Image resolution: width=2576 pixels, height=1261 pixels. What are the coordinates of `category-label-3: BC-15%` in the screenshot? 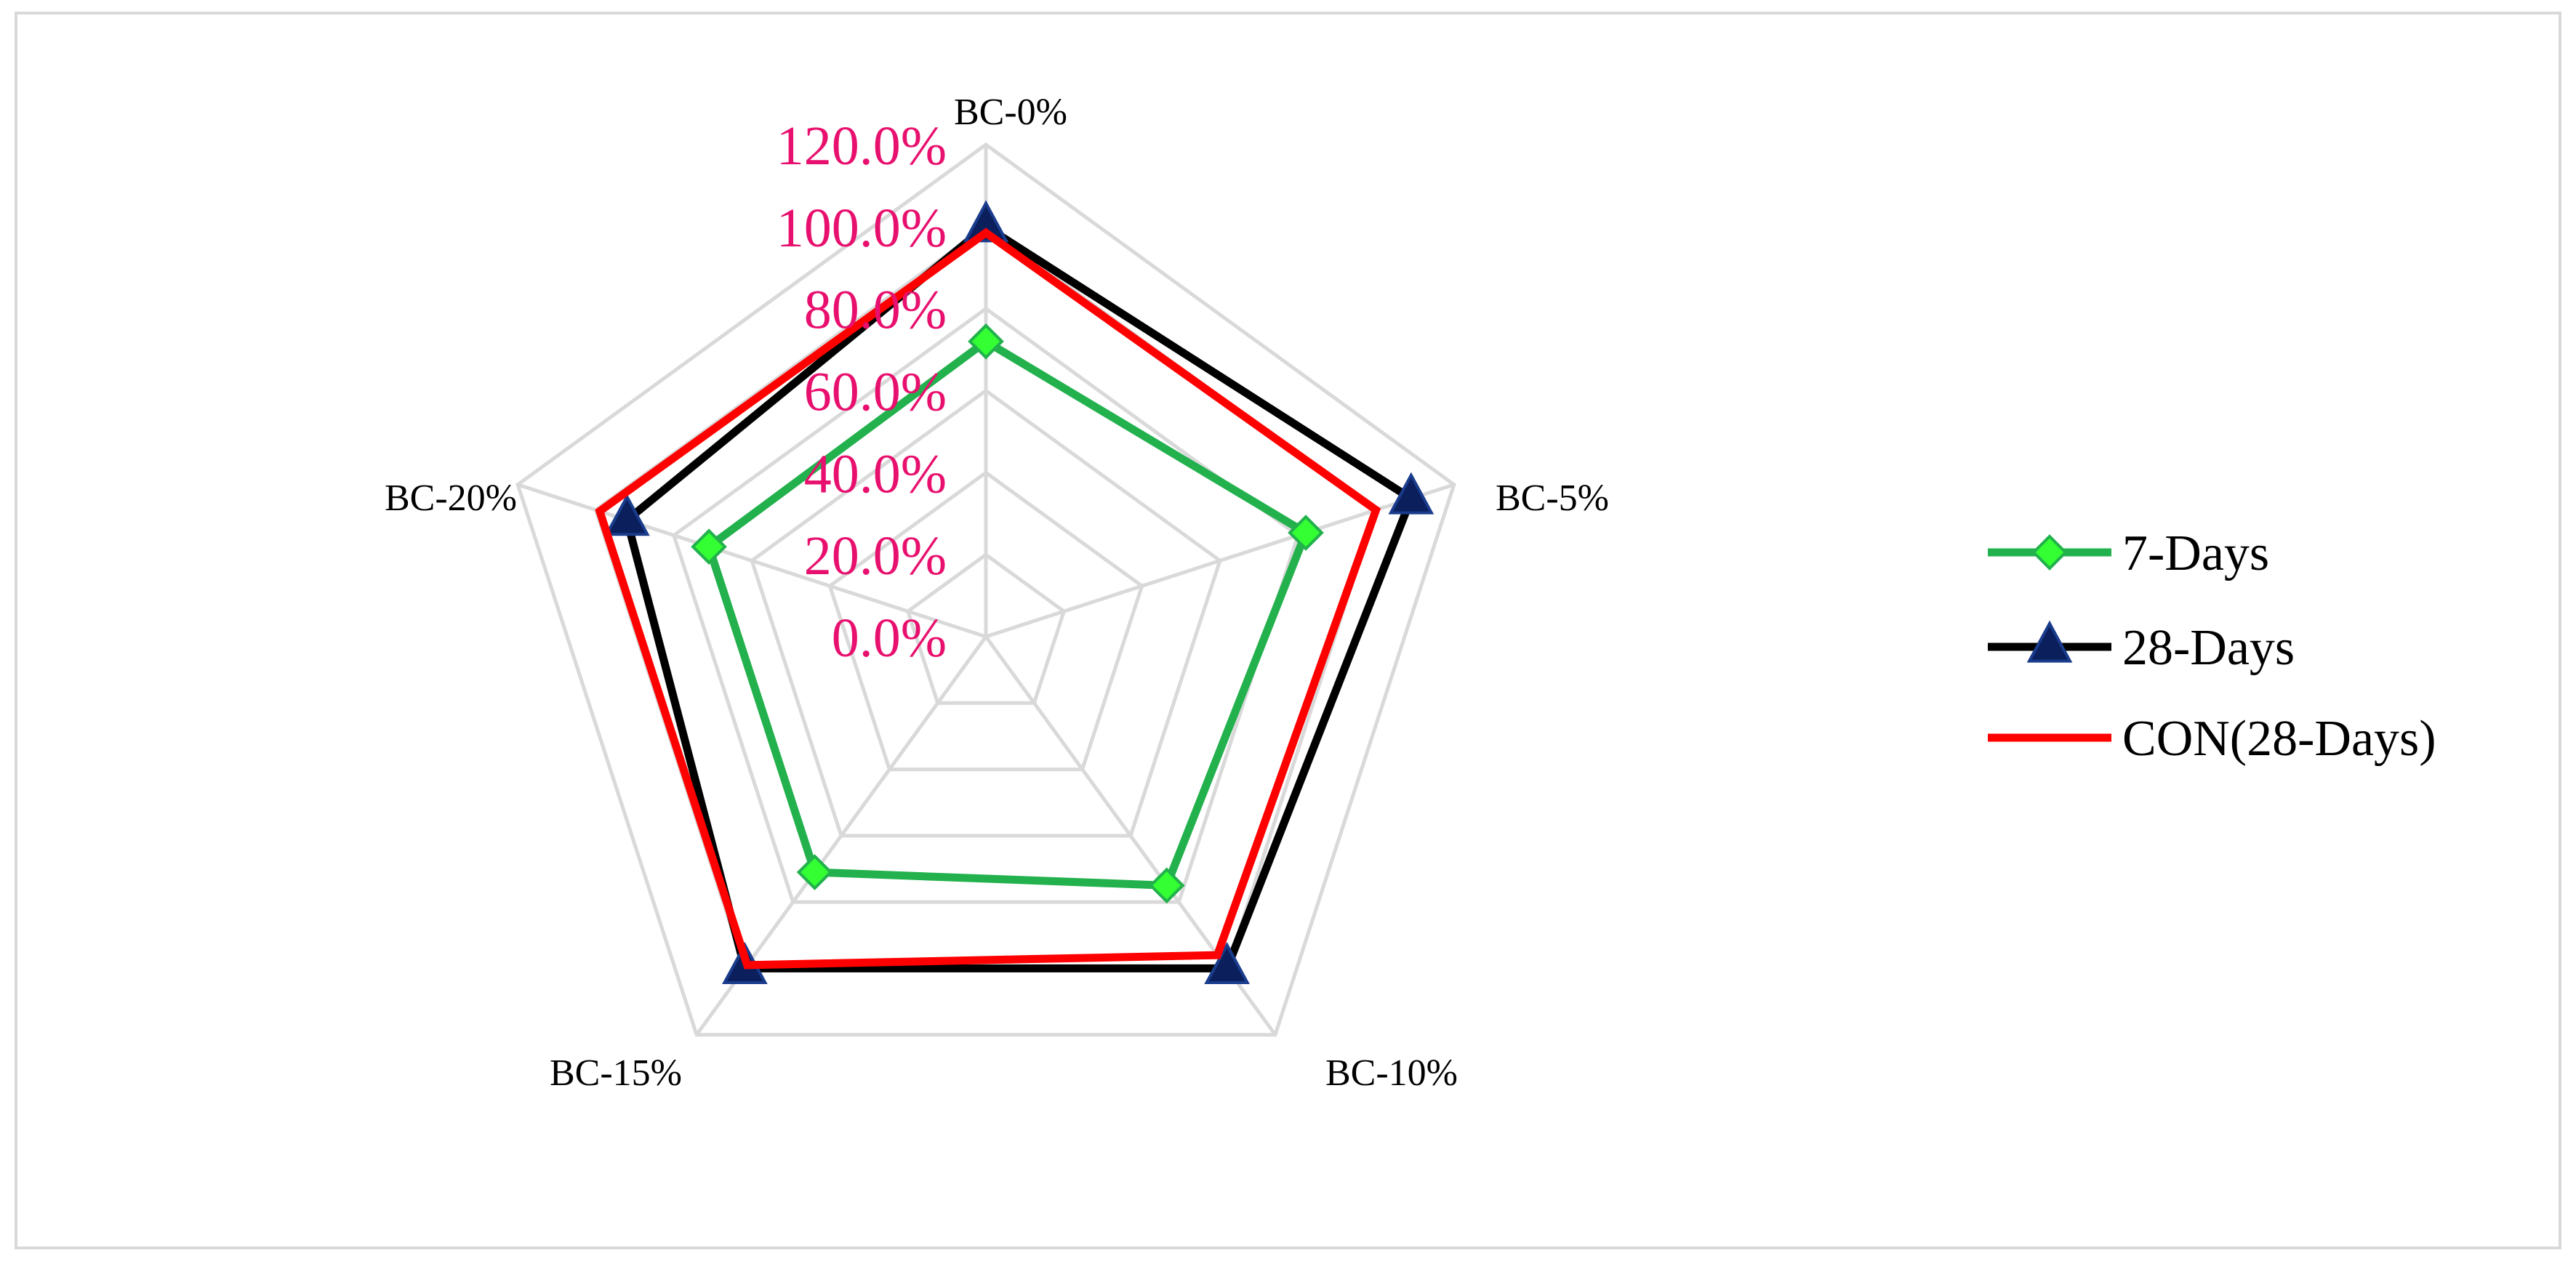 It's located at (616, 1073).